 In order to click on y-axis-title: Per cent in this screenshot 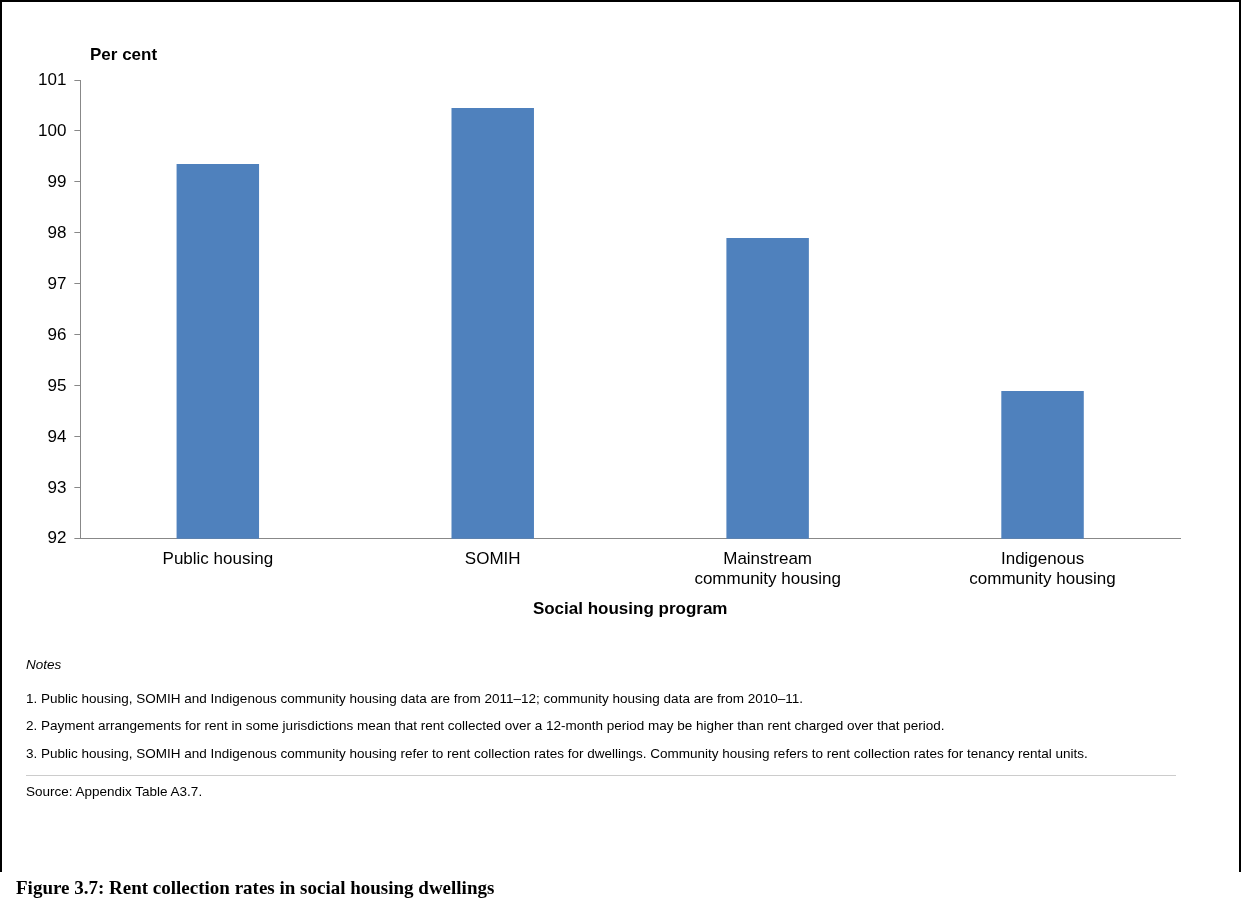, I will do `click(124, 54)`.